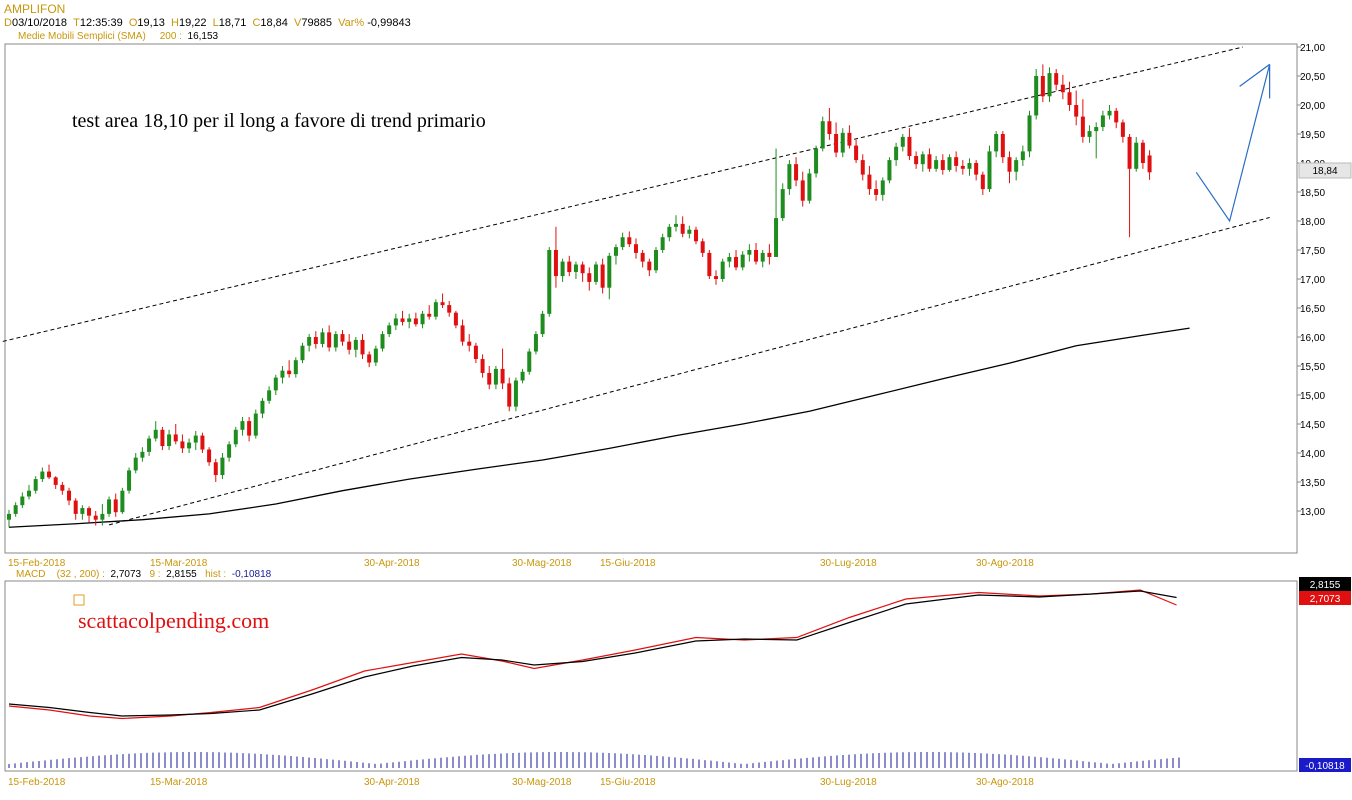  Describe the element at coordinates (1325, 766) in the screenshot. I see `hist-badge: -0,10818` at that location.